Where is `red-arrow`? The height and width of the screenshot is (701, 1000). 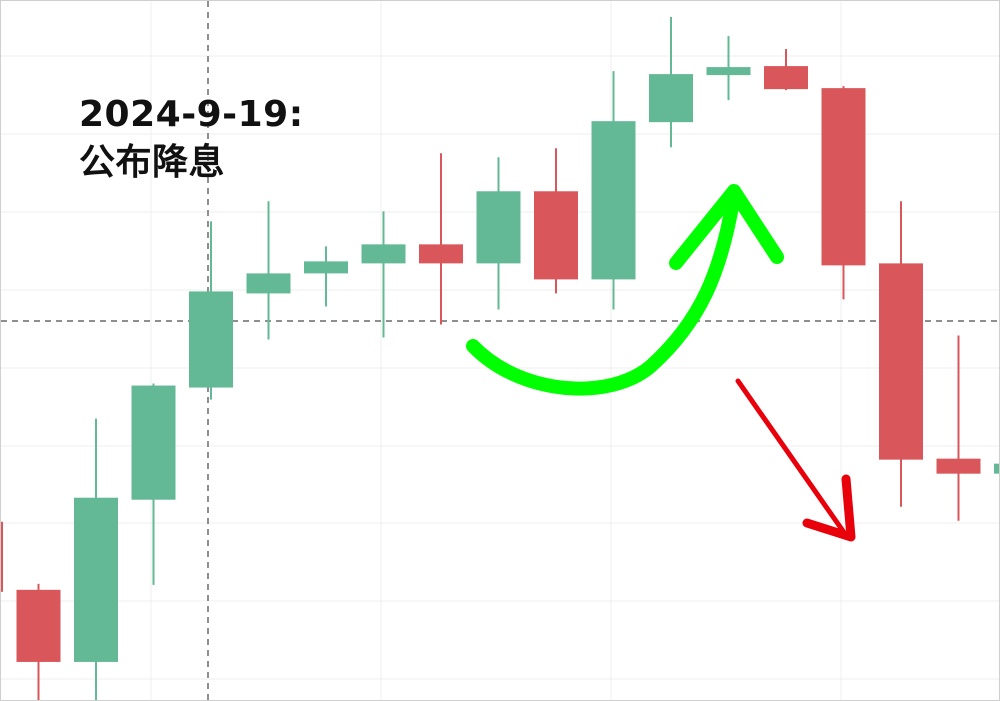 red-arrow is located at coordinates (790, 456).